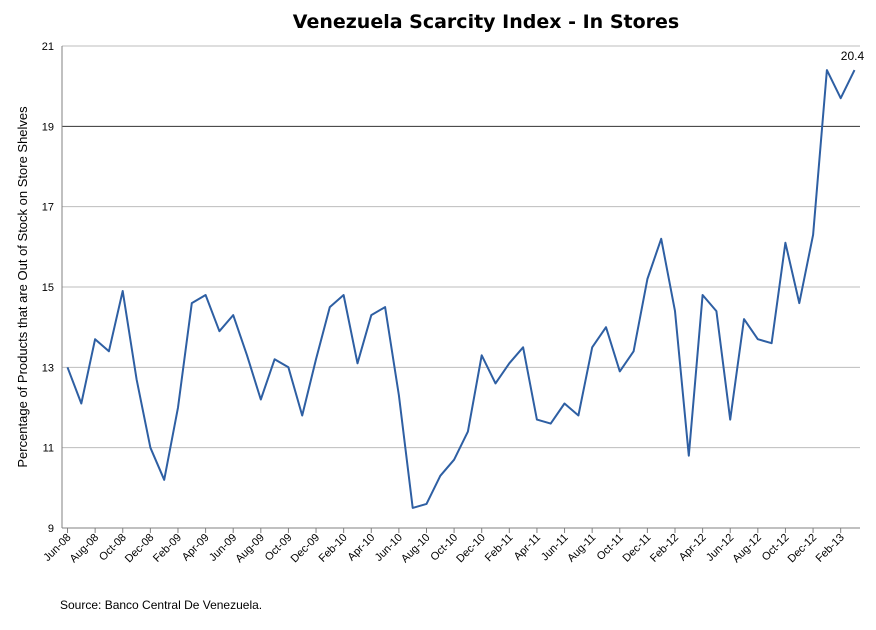 This screenshot has width=876, height=630. I want to click on y-tick-label-15: 15, so click(48, 288).